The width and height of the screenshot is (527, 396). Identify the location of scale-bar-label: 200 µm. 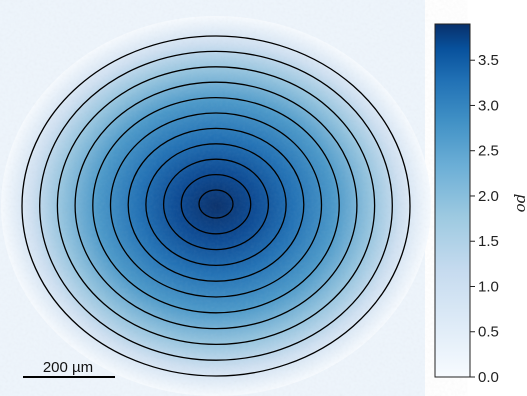
(68, 367).